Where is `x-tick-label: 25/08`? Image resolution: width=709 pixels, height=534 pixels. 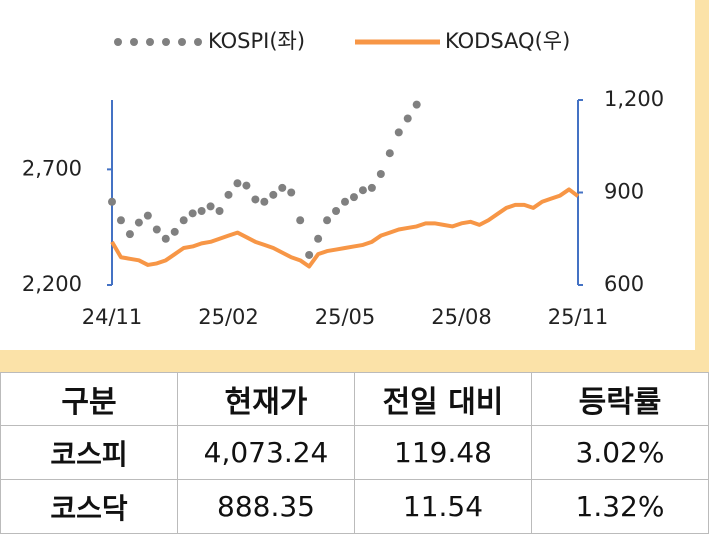 x-tick-label: 25/08 is located at coordinates (461, 317).